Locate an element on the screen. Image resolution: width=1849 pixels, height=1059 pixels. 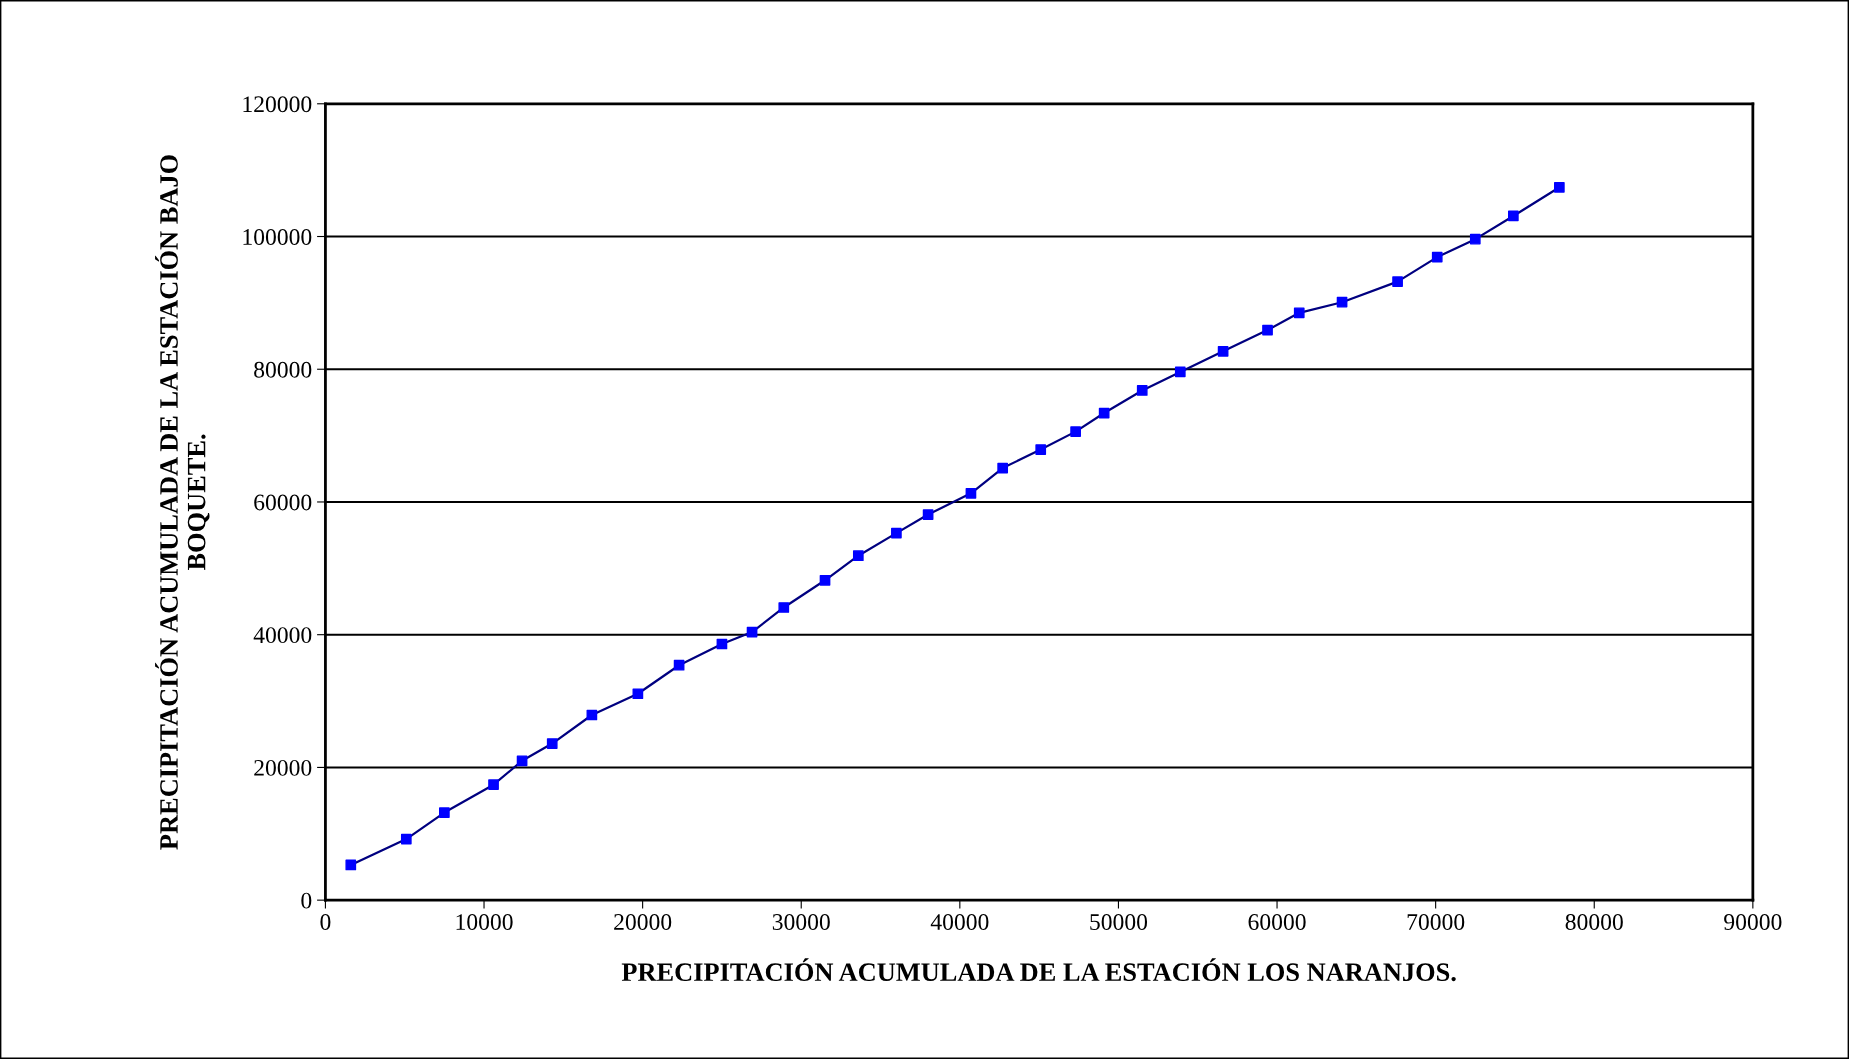
x-axis-title: PRECIPITACIÓN ACUMULADA DE LA ESTACIÓN LOS NARANJOS. is located at coordinates (1038, 970).